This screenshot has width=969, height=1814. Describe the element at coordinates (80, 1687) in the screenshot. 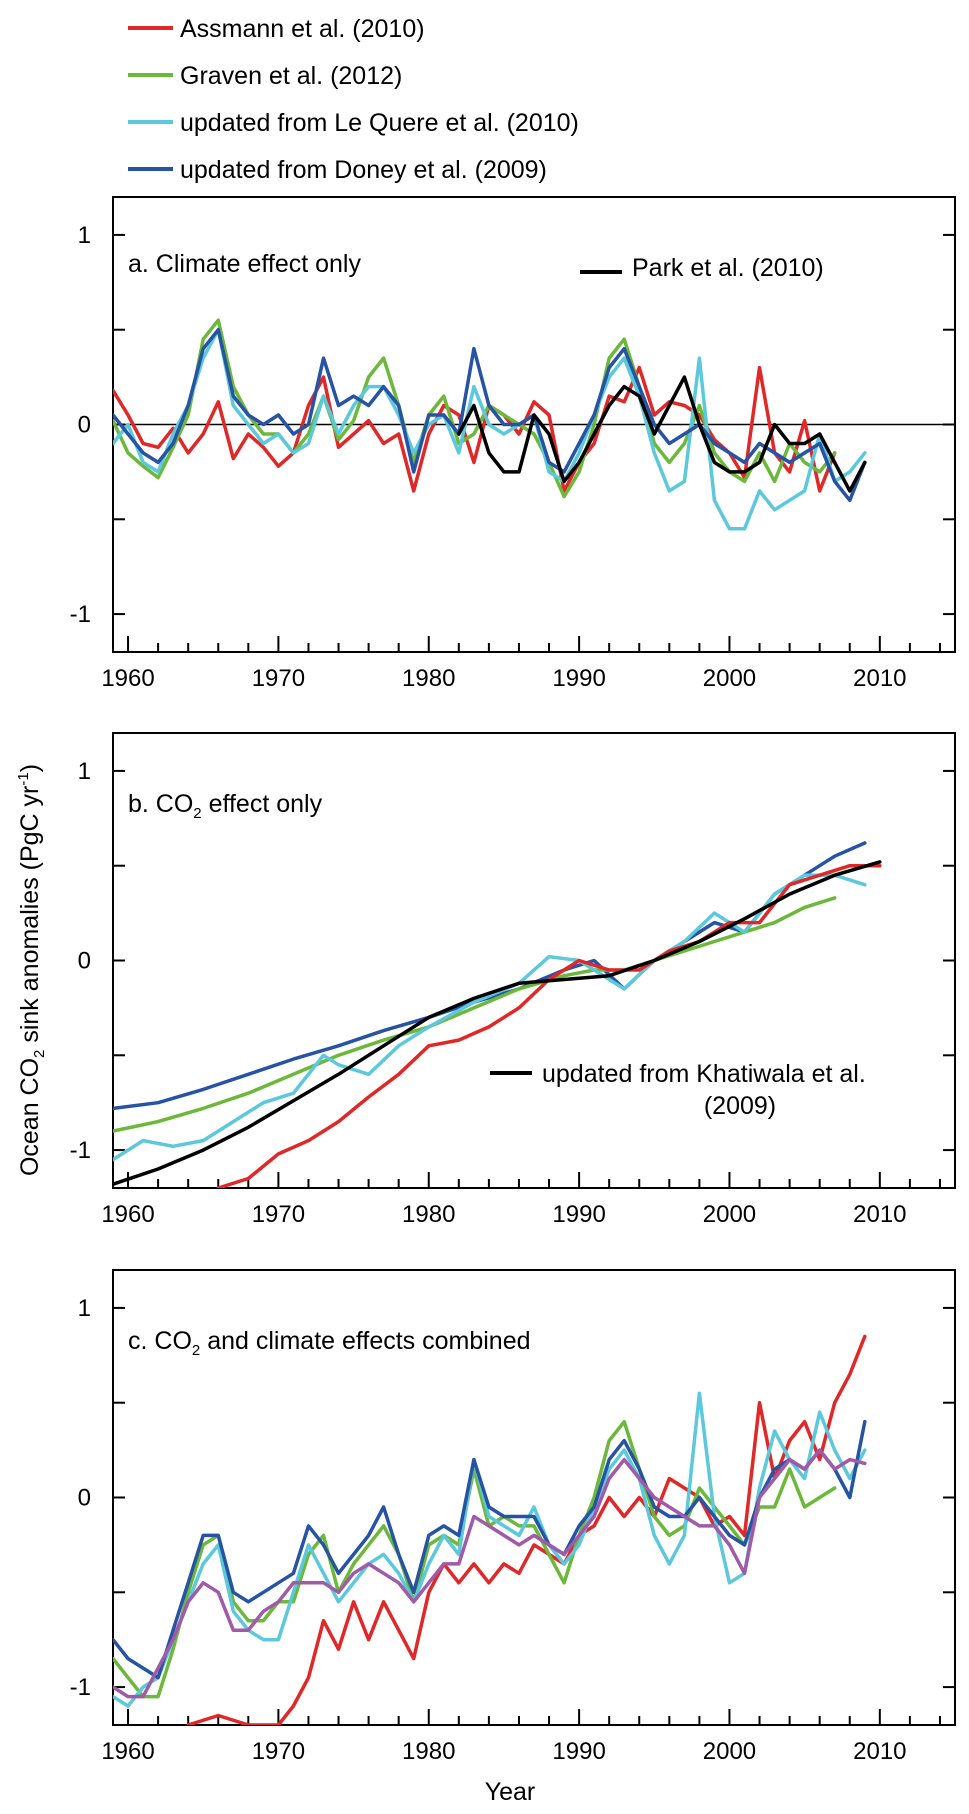

I see `y-tick-label-c: -1` at that location.